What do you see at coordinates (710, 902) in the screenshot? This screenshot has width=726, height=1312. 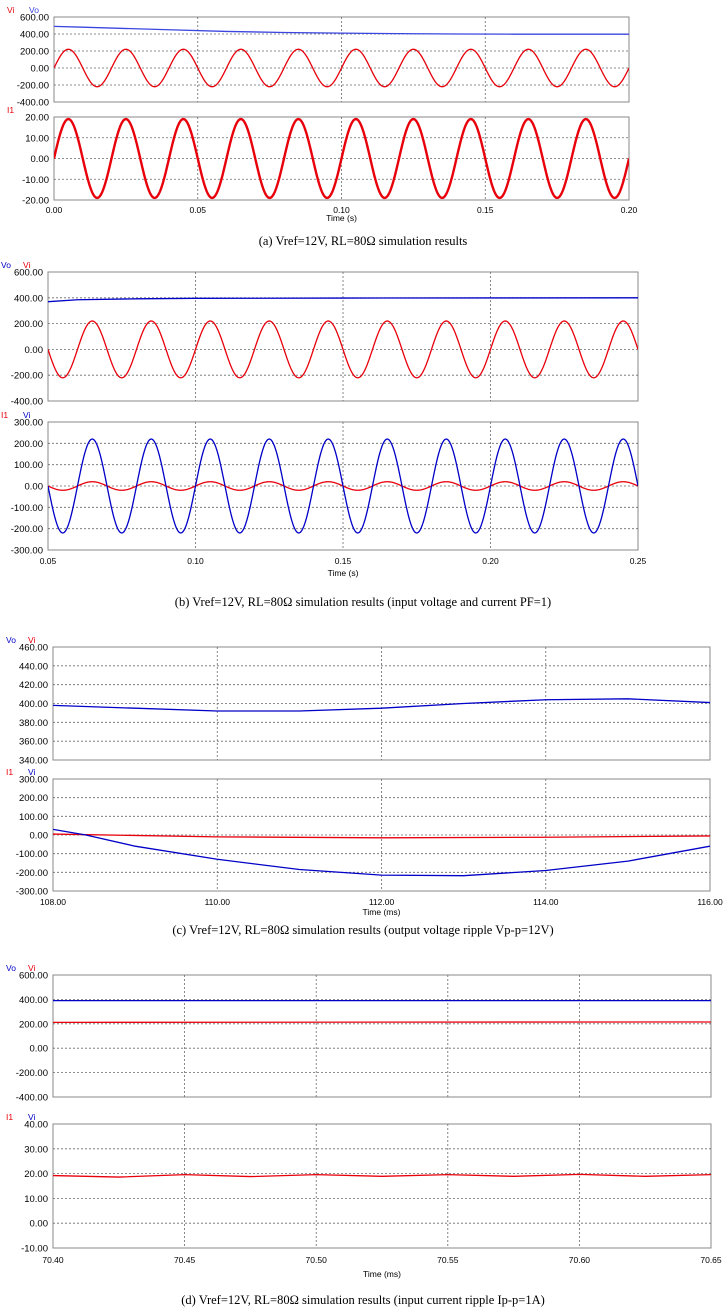 I see `x-tick-label: 116.00` at bounding box center [710, 902].